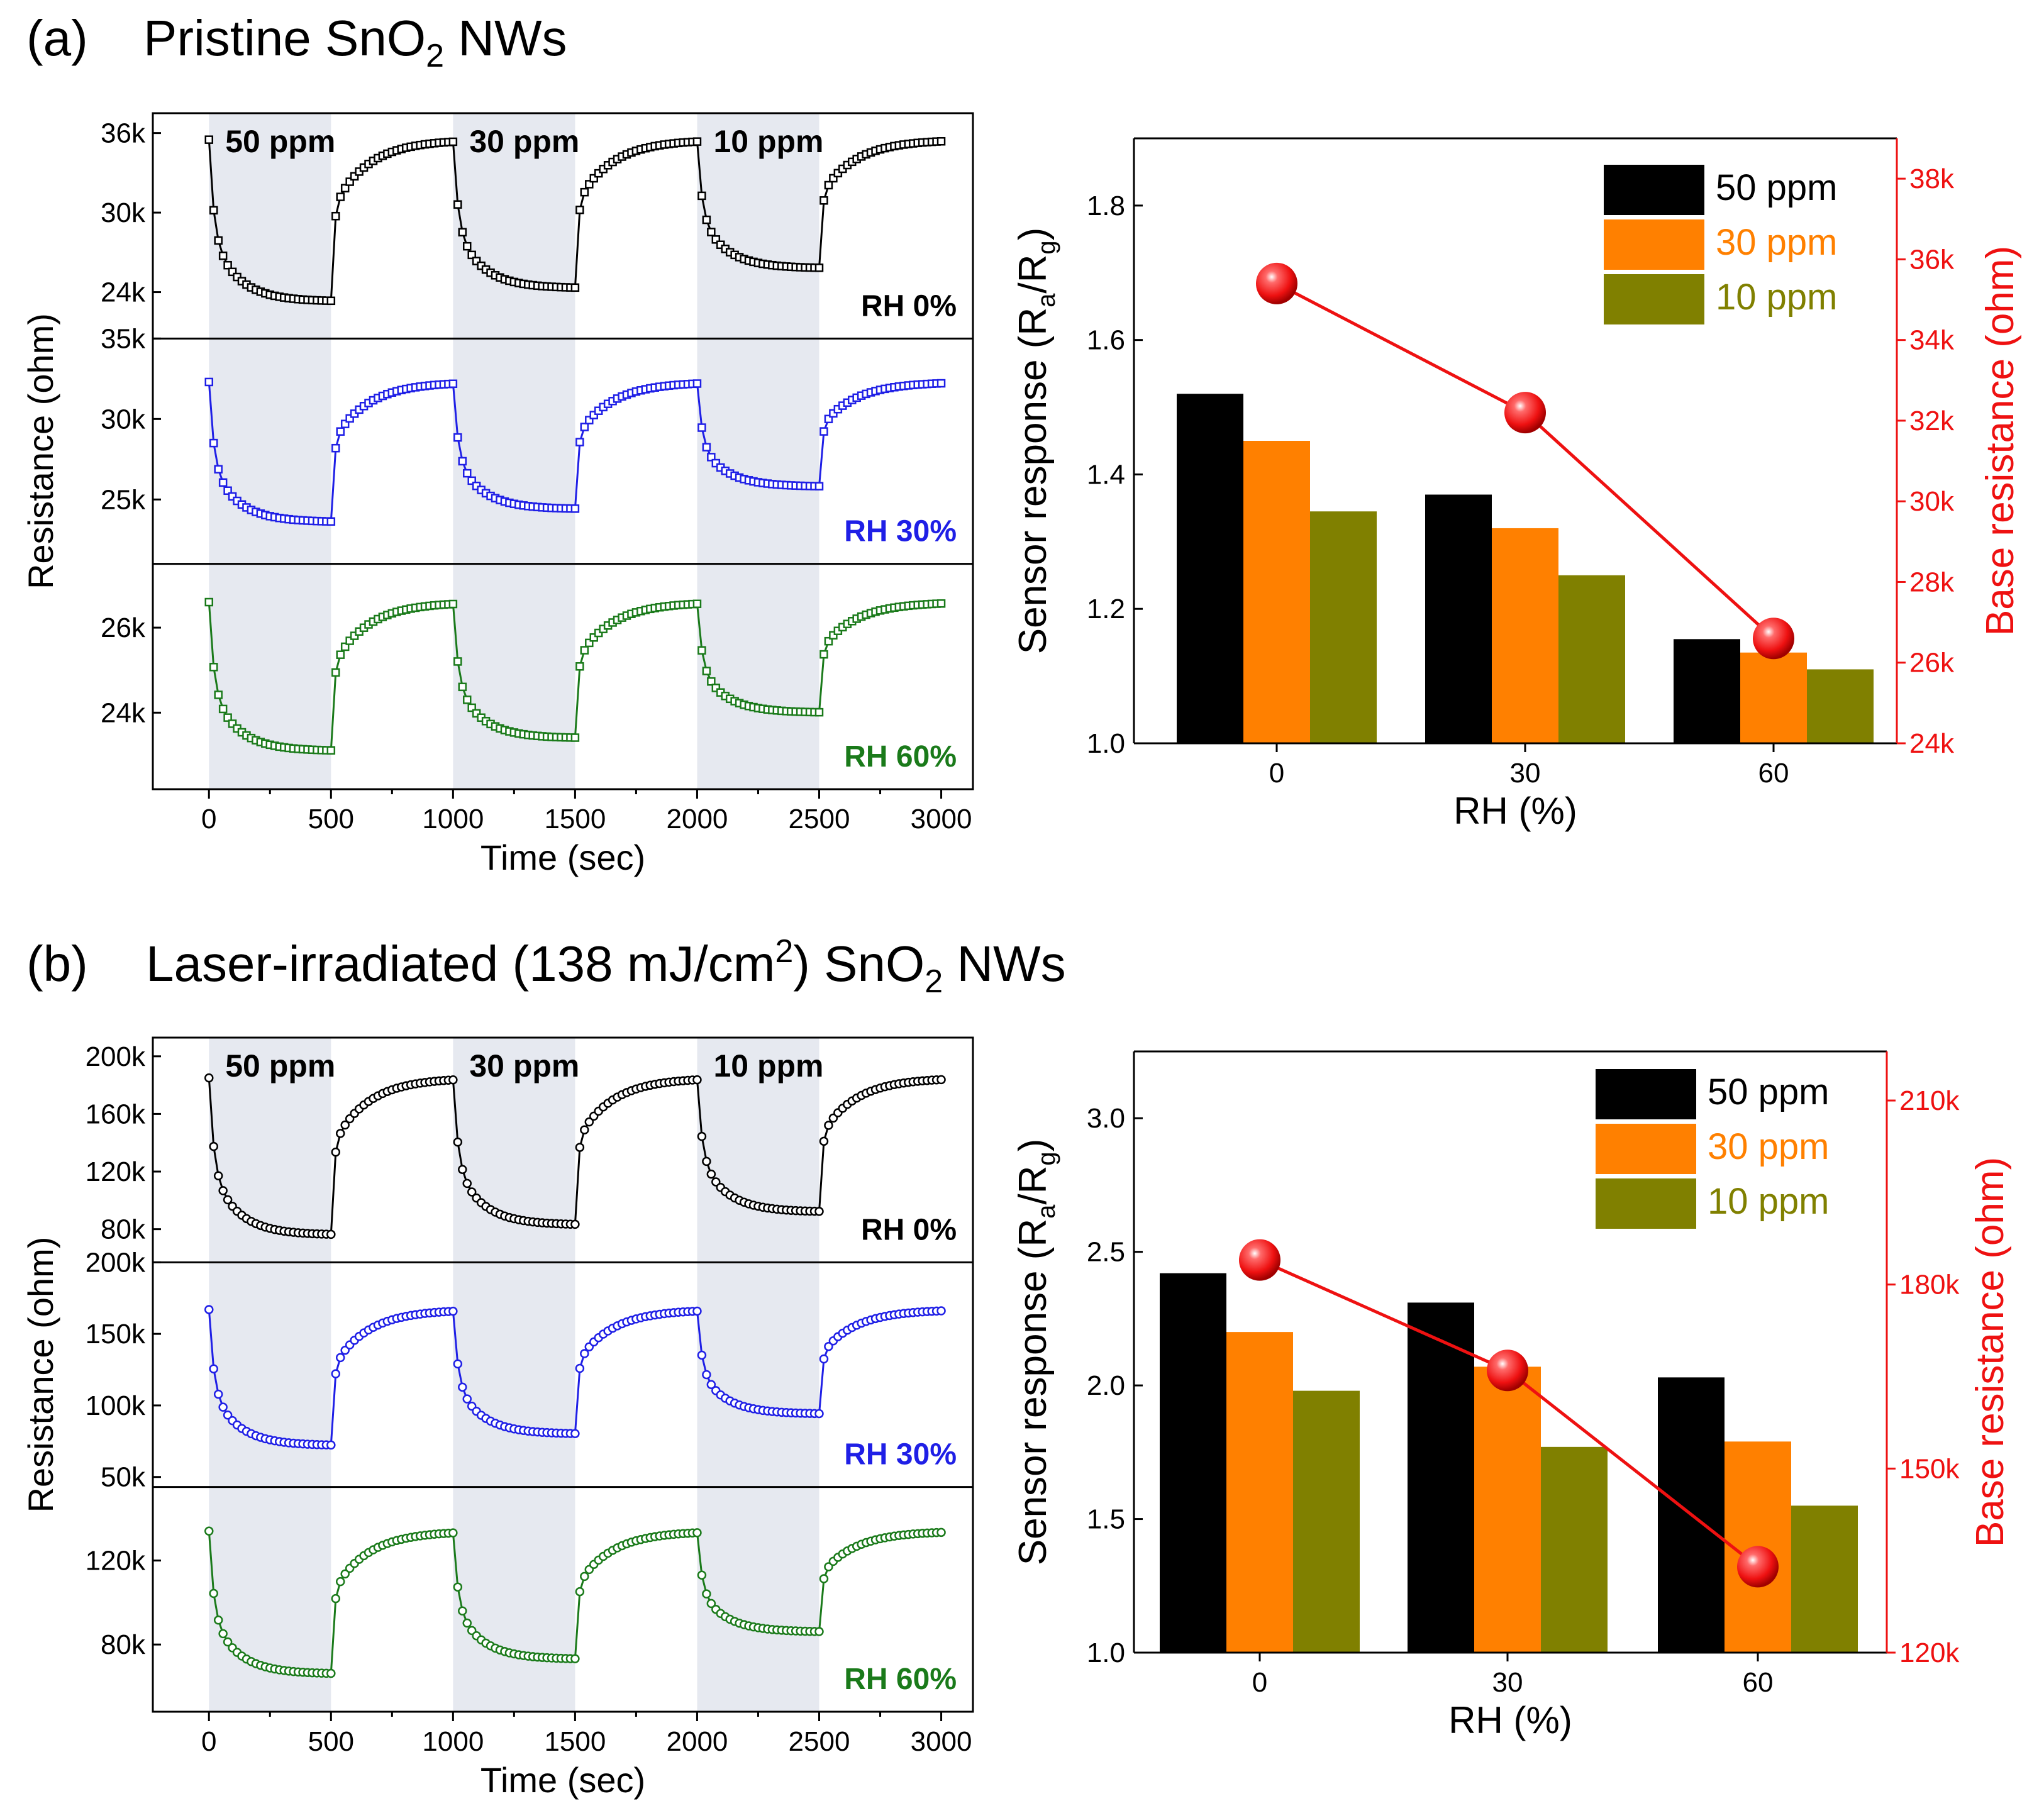  I want to click on y-tick-label: 35k, so click(124, 339).